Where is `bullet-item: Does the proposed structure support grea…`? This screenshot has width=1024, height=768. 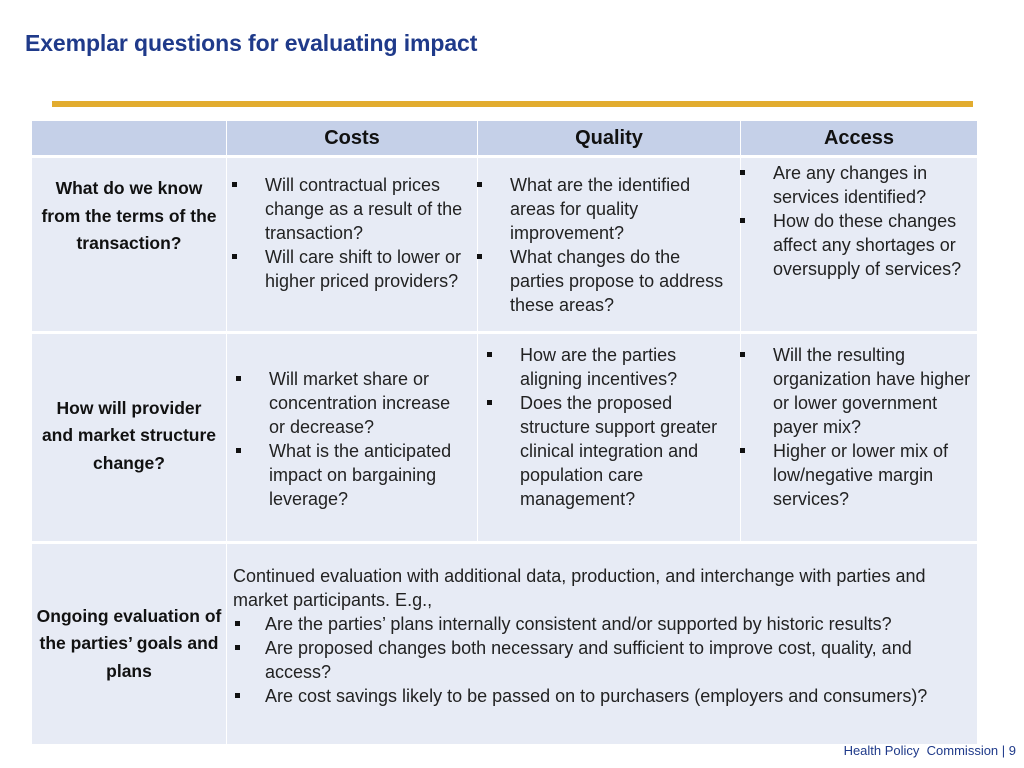
bullet-item: Does the proposed structure support grea… is located at coordinates (606, 451).